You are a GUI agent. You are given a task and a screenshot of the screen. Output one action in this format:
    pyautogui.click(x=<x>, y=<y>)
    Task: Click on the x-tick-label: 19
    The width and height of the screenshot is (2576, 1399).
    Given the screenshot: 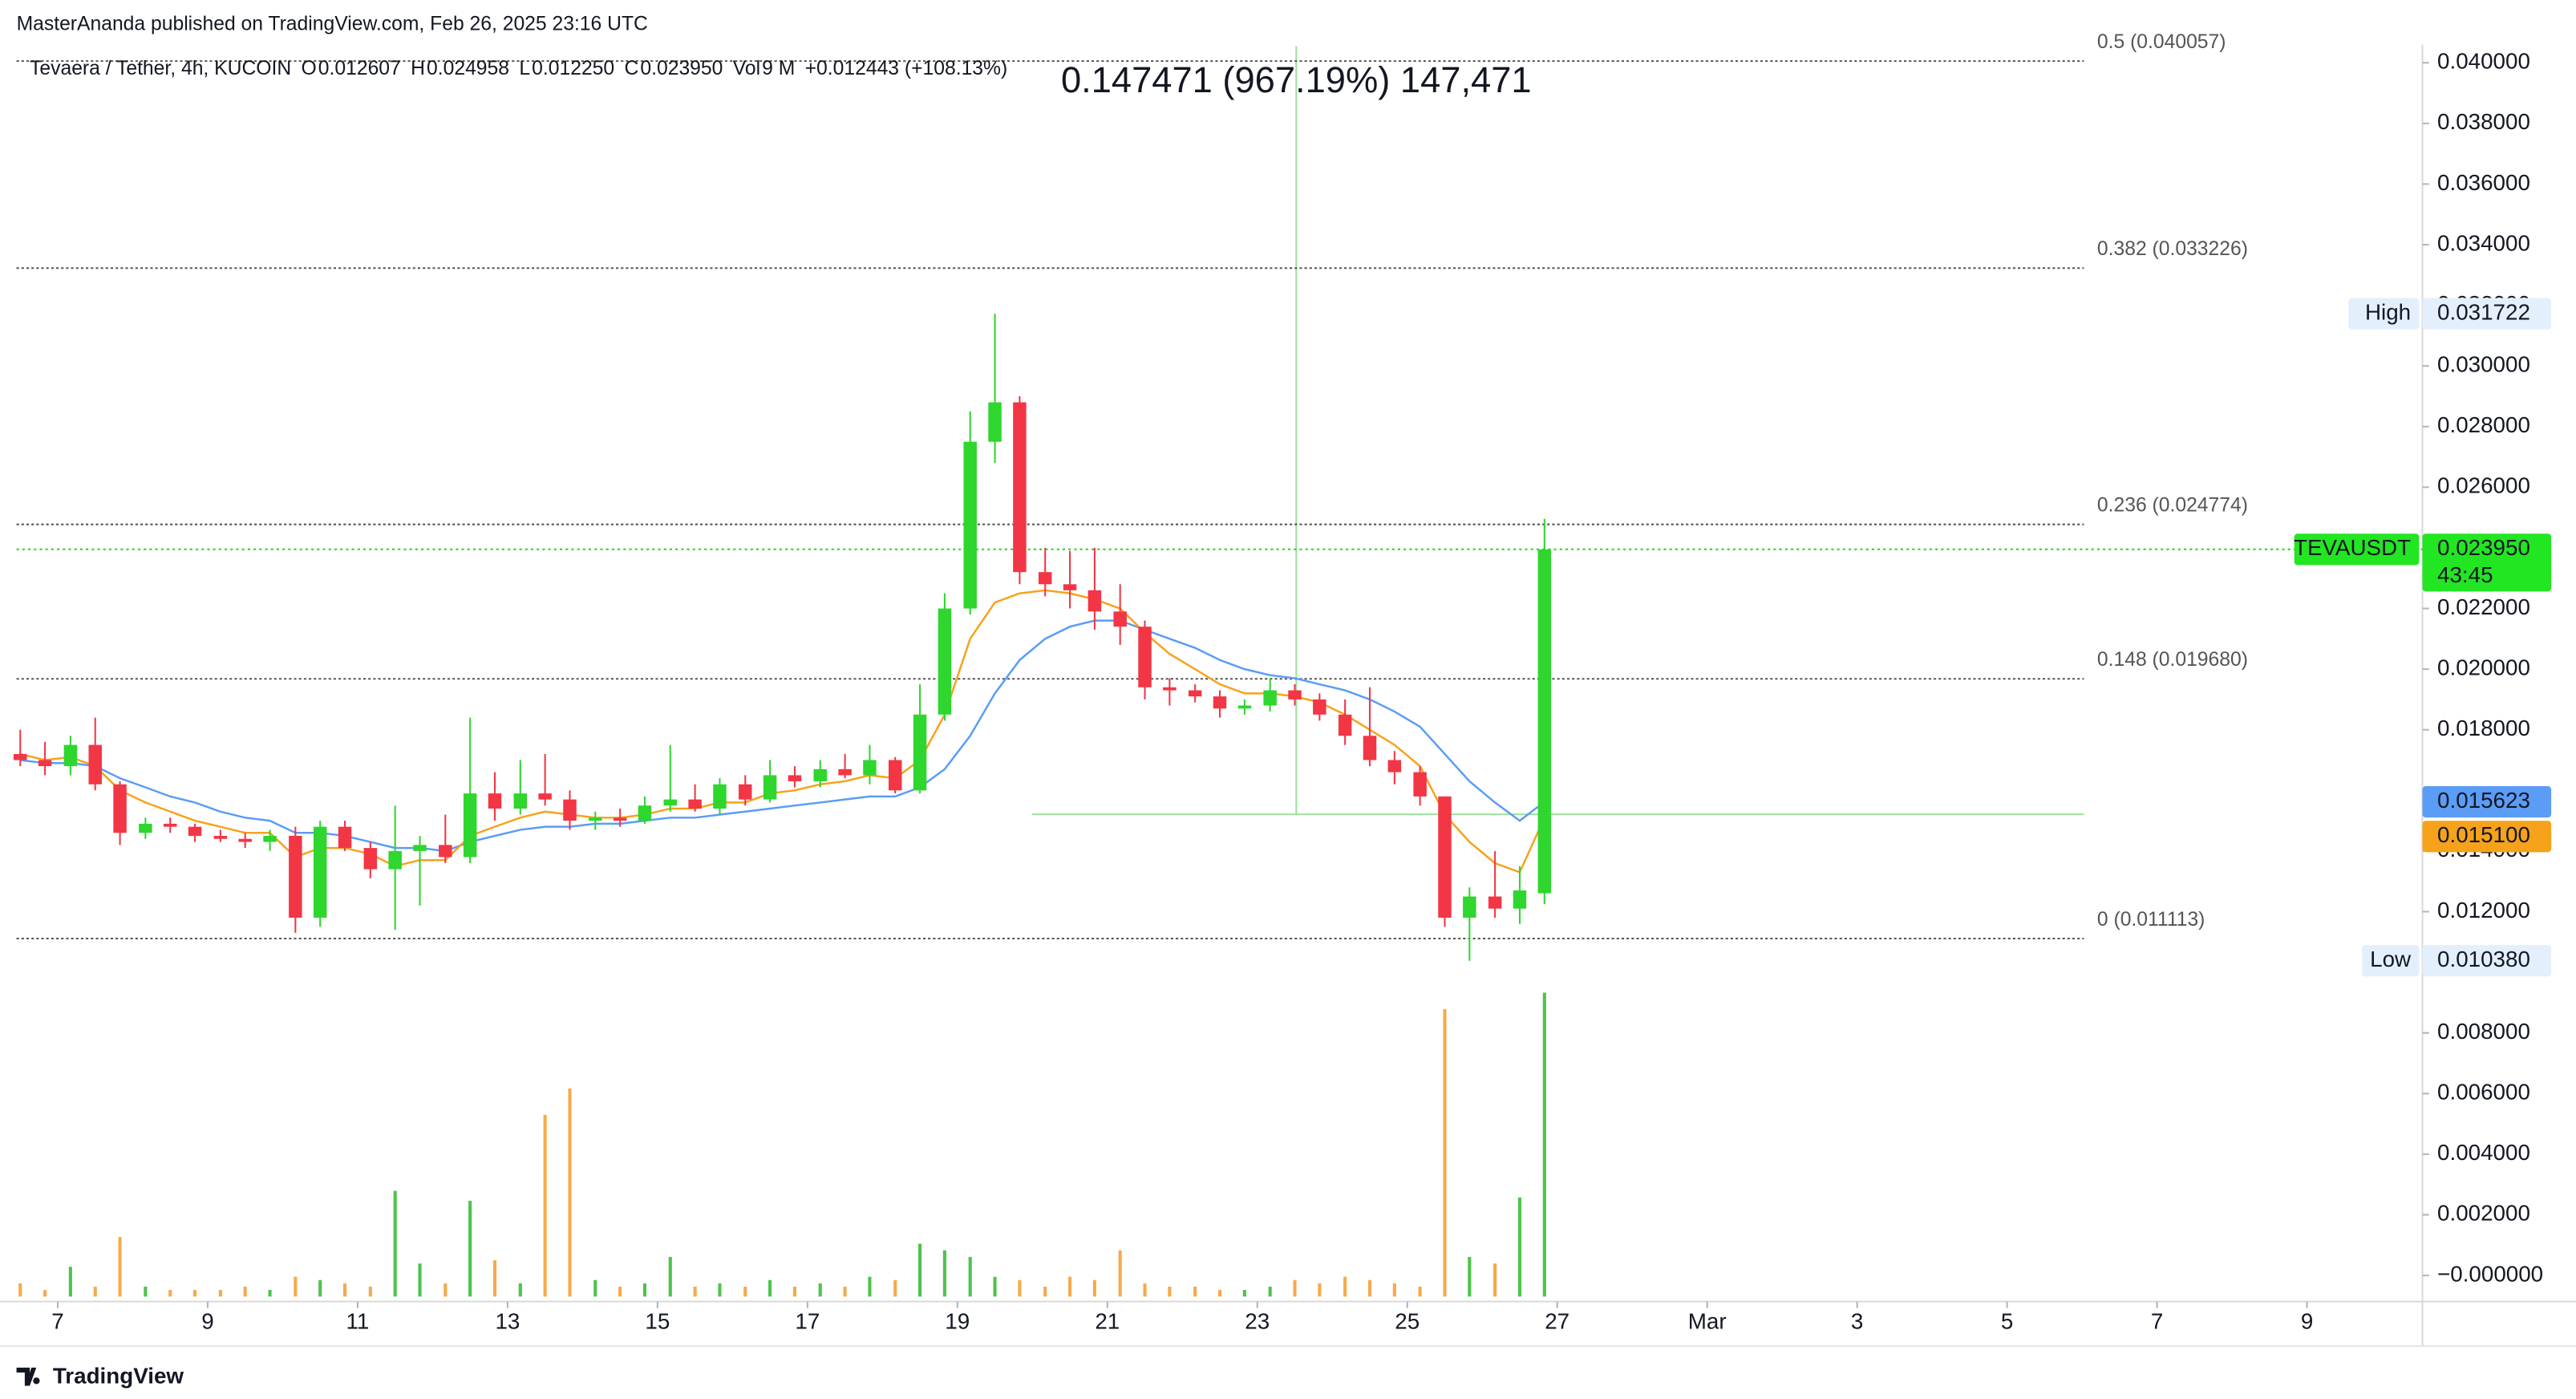 What is the action you would take?
    pyautogui.click(x=958, y=1321)
    